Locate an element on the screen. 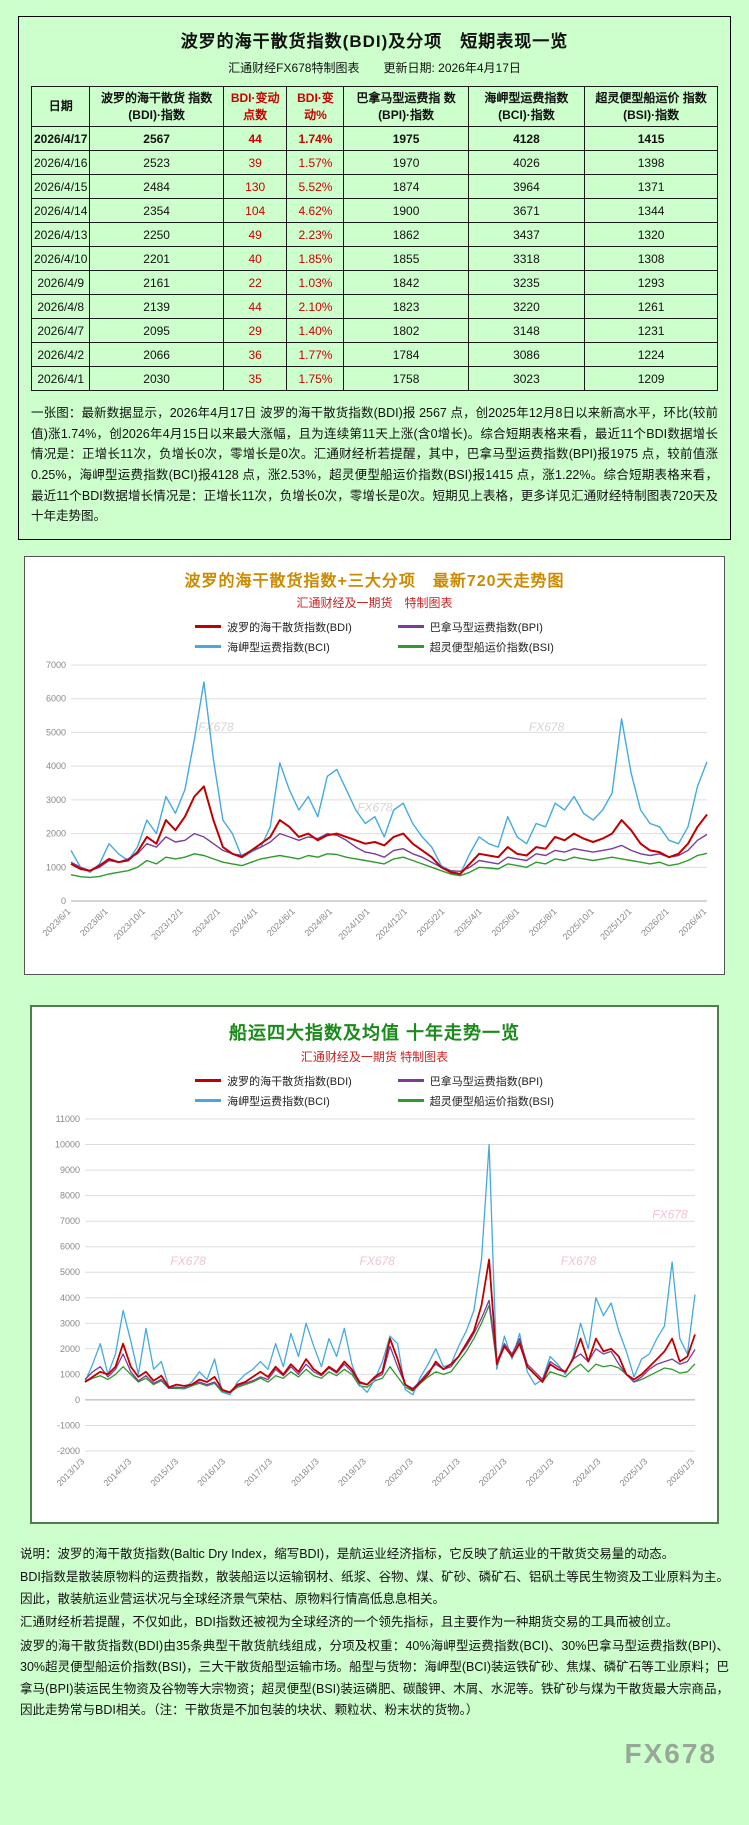 This screenshot has height=1825, width=749. value-cell: 1.03% is located at coordinates (315, 282).